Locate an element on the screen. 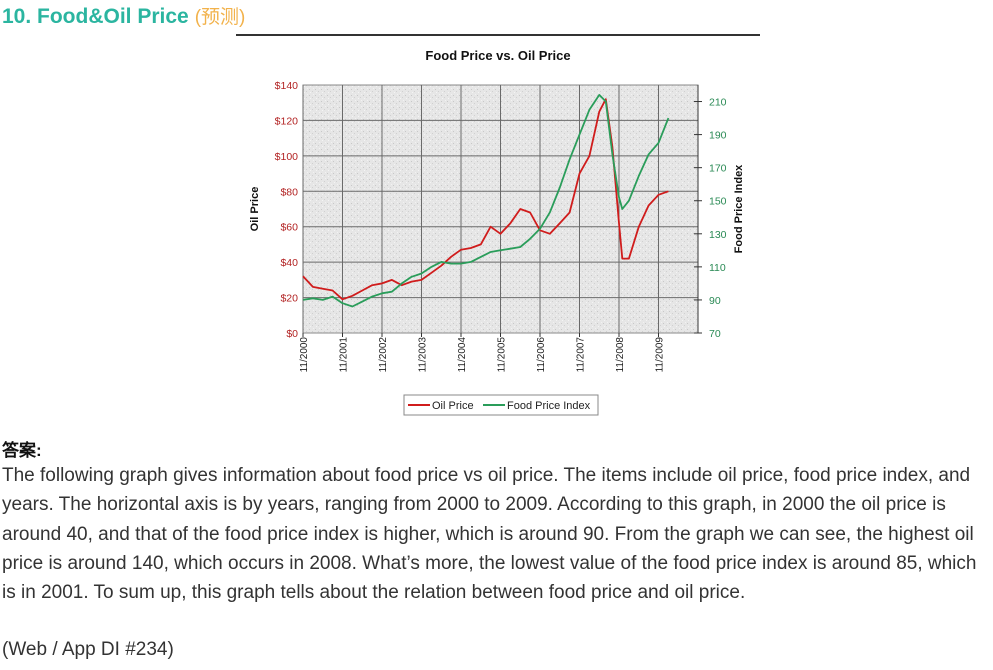 The height and width of the screenshot is (670, 993). series-lines is located at coordinates (486, 201).